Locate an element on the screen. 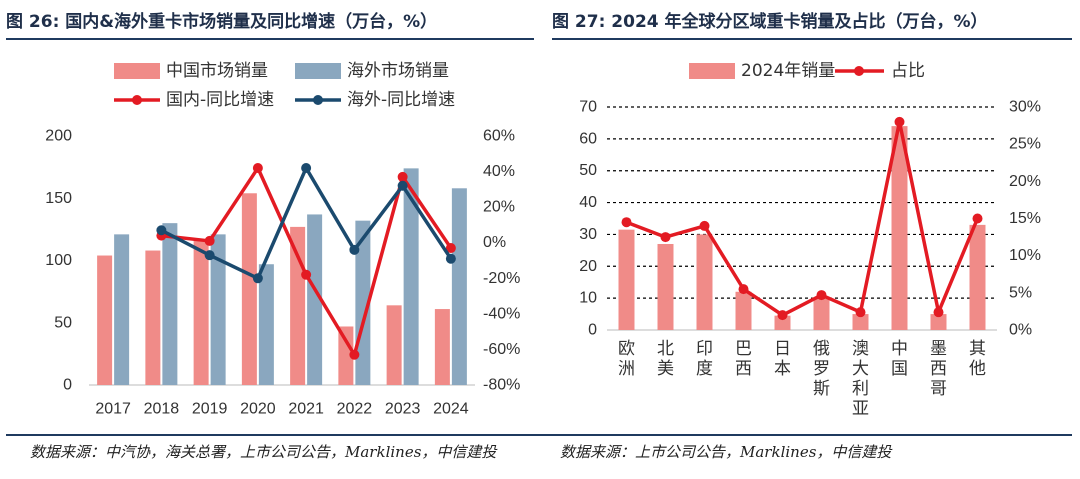 The width and height of the screenshot is (1080, 479). right-y2-tick-label: 5% is located at coordinates (1020, 292).